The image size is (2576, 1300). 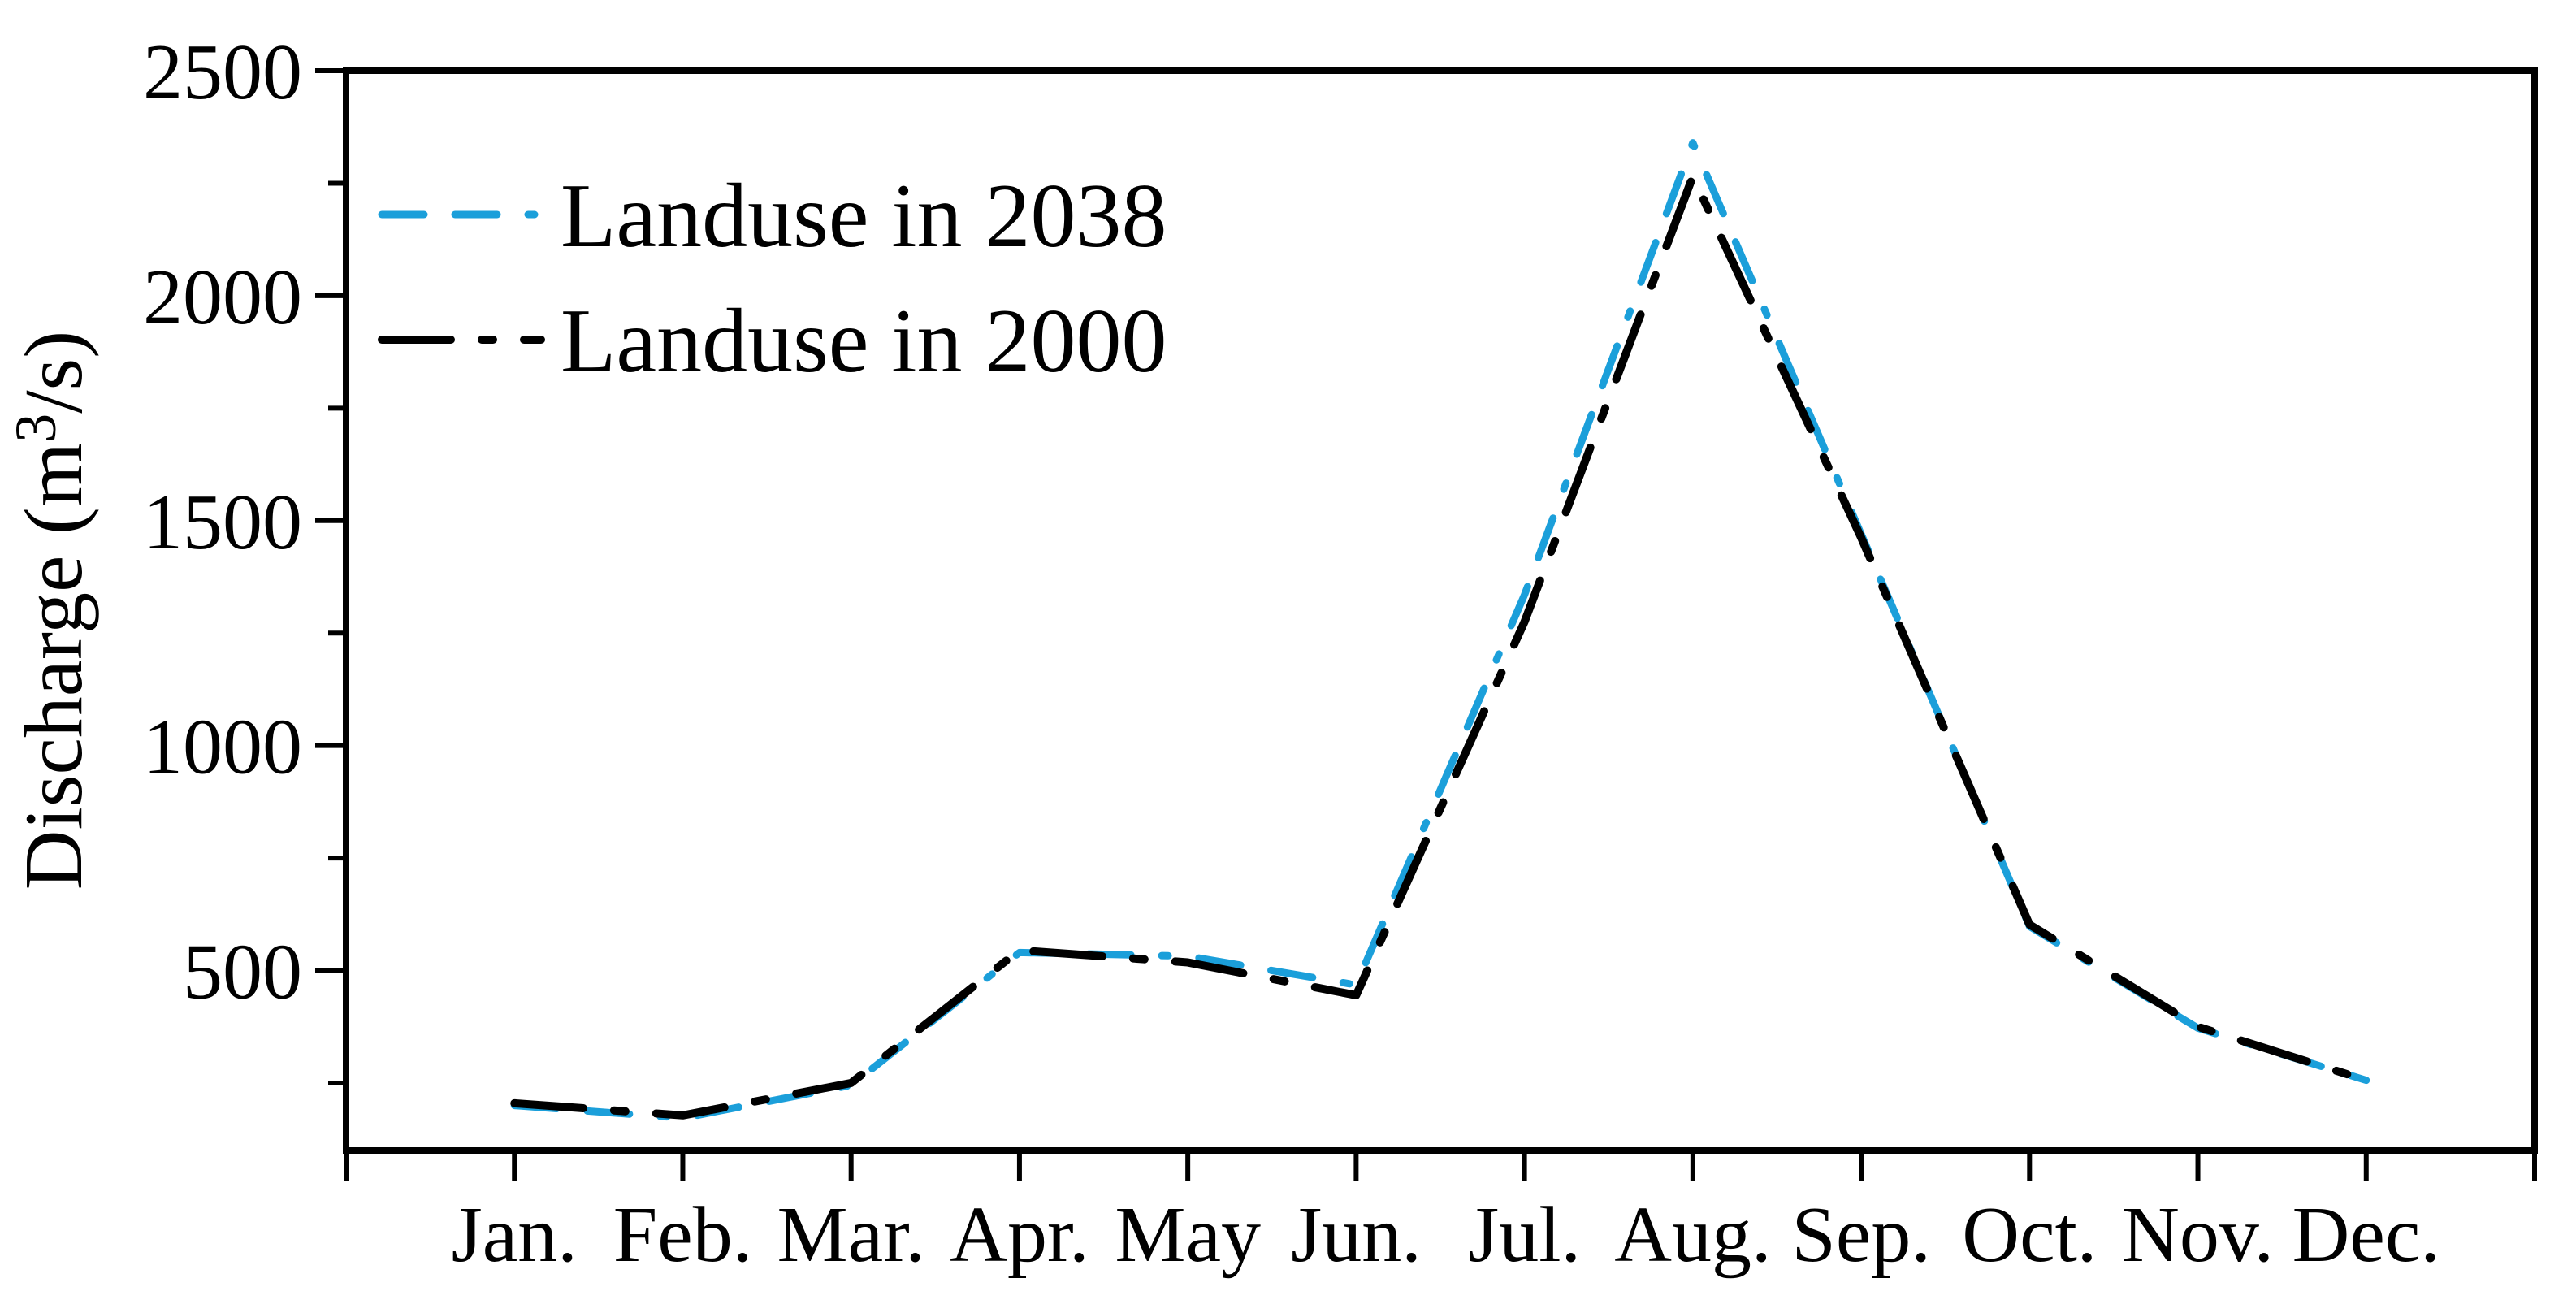 What do you see at coordinates (1692, 1235) in the screenshot?
I see `x-tick-label: Aug.` at bounding box center [1692, 1235].